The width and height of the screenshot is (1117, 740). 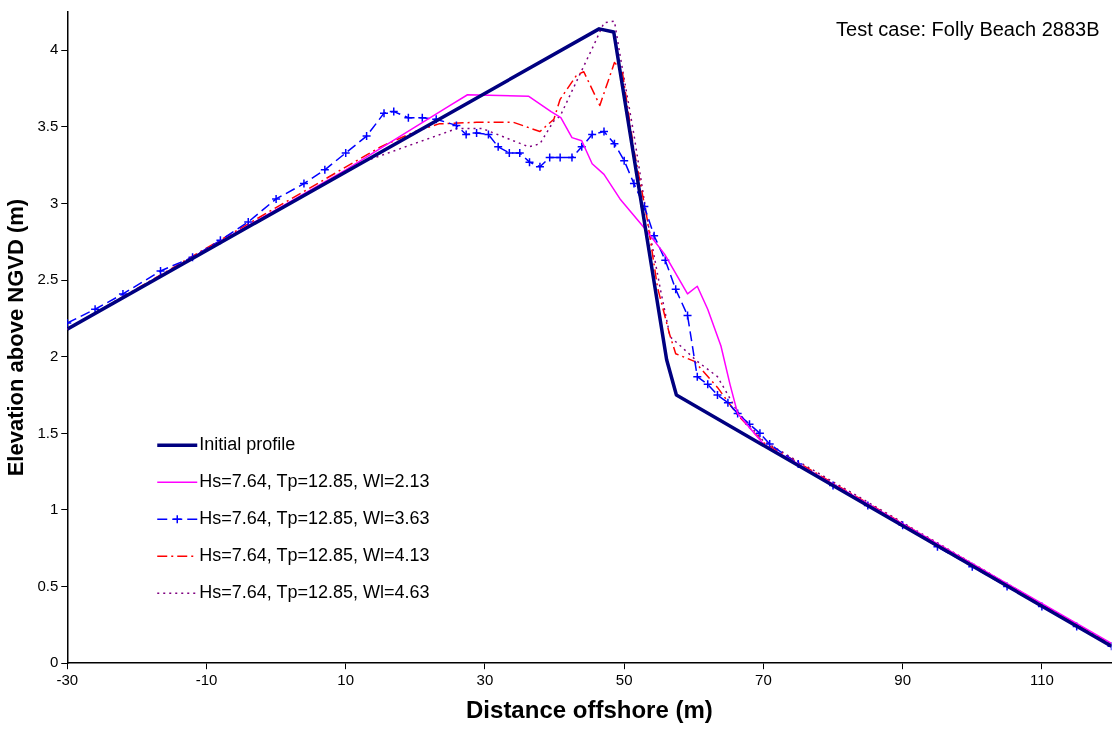 I want to click on x-tick-label: 70, so click(x=763, y=680).